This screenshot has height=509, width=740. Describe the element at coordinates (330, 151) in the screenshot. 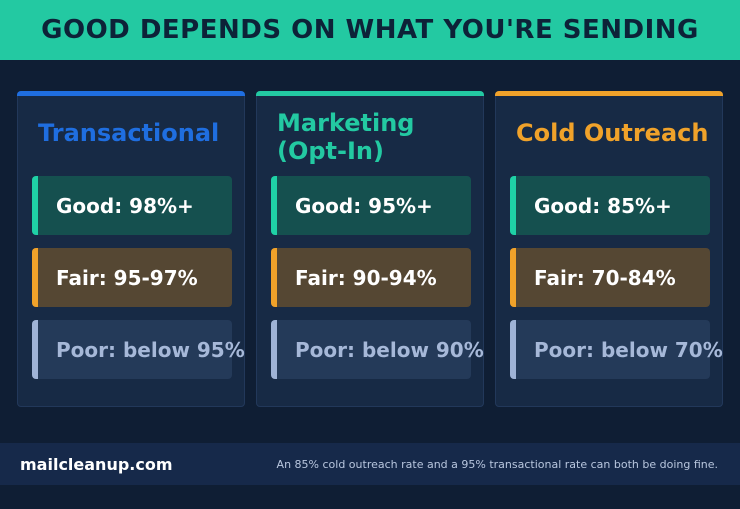

I see `panel-title-line2: (Opt-In)` at that location.